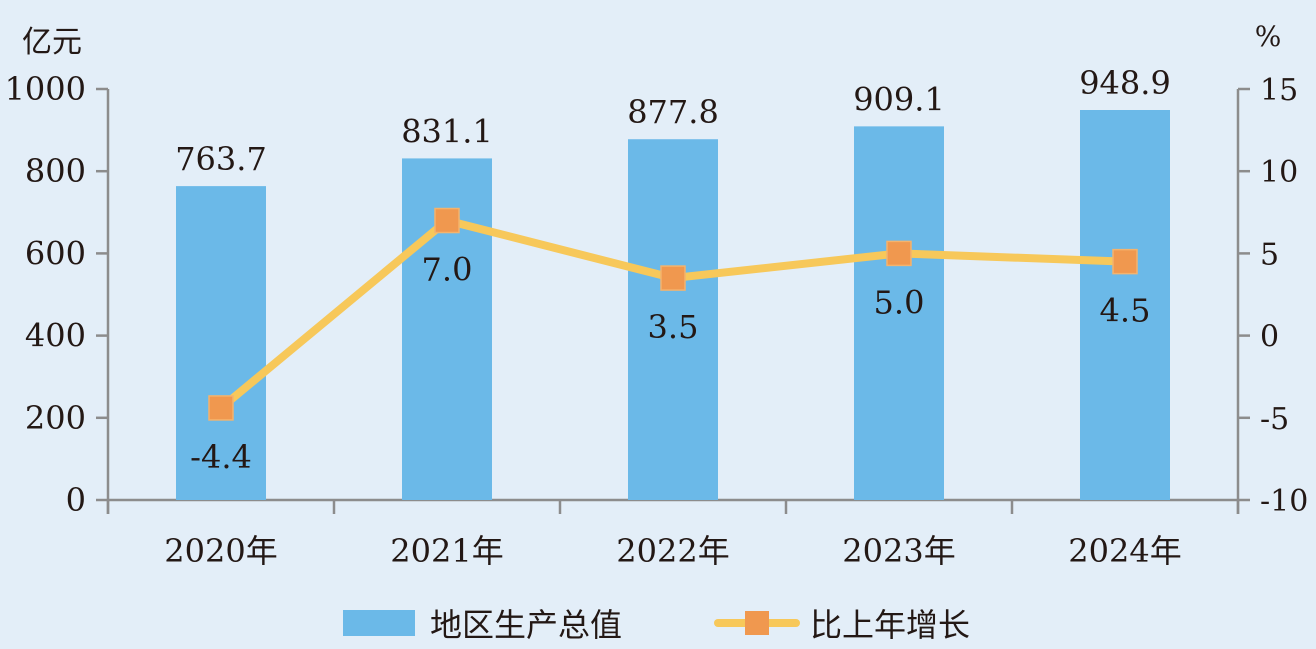  I want to click on x-tick-label: 2023年, so click(898, 551).